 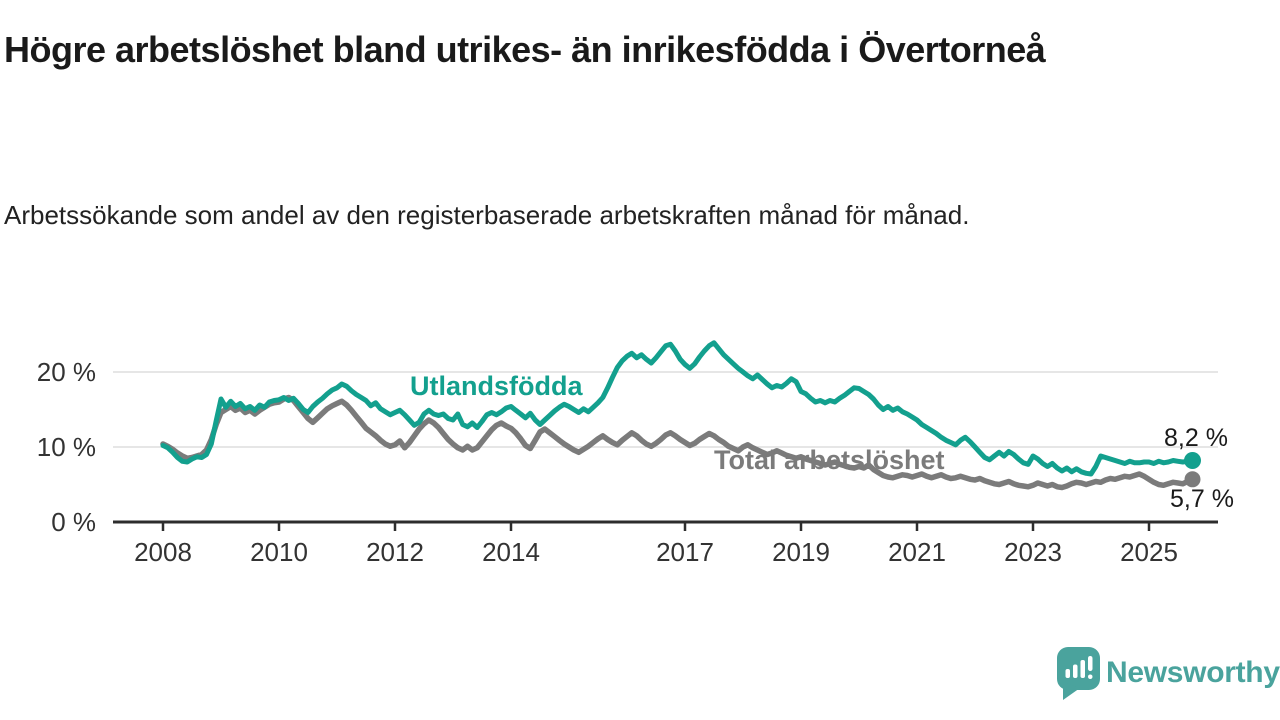 I want to click on newsworthy-brand: Newsworthy, so click(x=1168, y=675).